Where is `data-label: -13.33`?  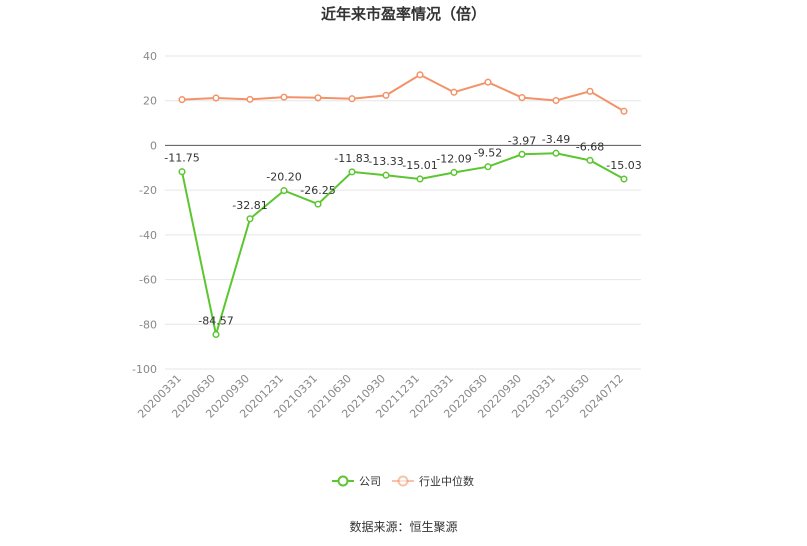
data-label: -13.33 is located at coordinates (385, 161).